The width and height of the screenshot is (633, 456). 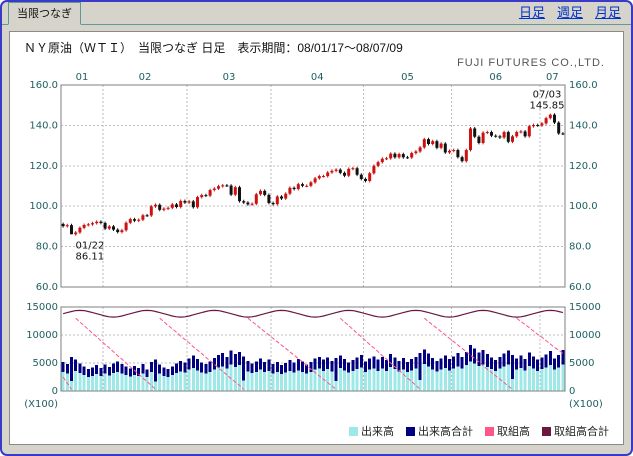 What do you see at coordinates (531, 63) in the screenshot?
I see `company-name: FUJI FUTURES CO.,LTD.` at bounding box center [531, 63].